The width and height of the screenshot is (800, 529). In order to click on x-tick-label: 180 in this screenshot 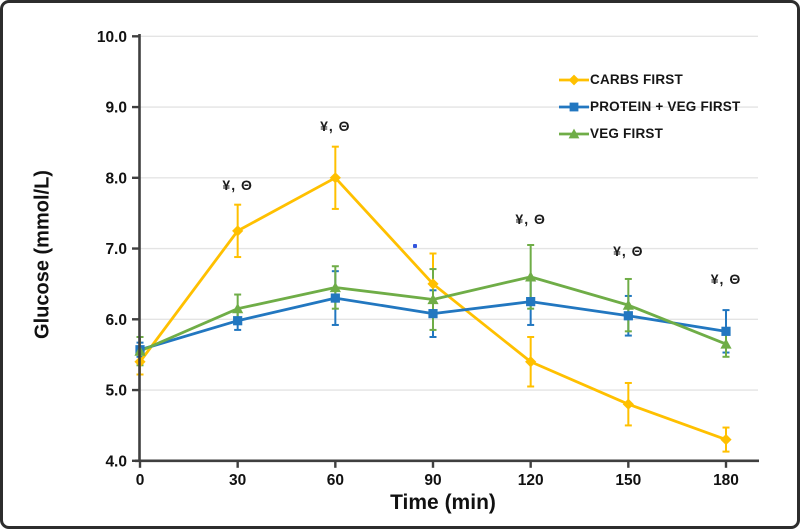, I will do `click(726, 480)`.